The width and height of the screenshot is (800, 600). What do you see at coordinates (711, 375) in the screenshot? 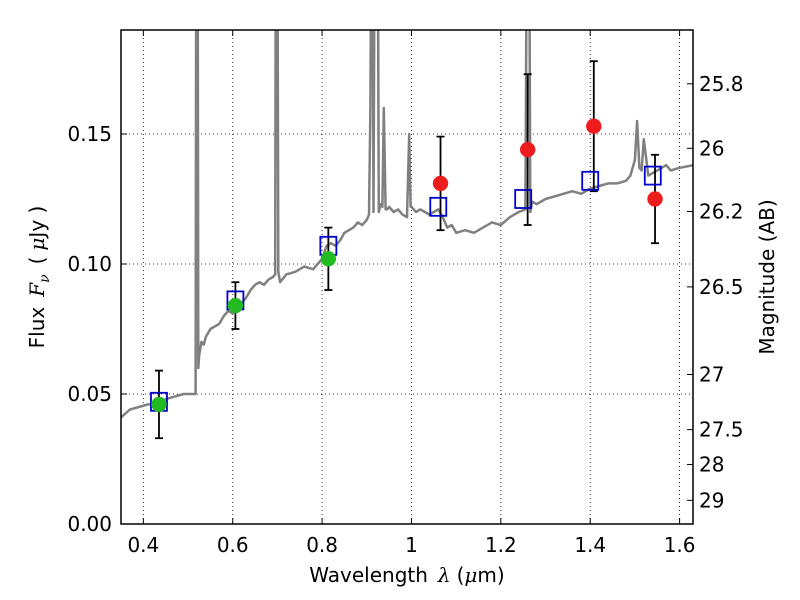
I see `y2-tick-label: 27` at bounding box center [711, 375].